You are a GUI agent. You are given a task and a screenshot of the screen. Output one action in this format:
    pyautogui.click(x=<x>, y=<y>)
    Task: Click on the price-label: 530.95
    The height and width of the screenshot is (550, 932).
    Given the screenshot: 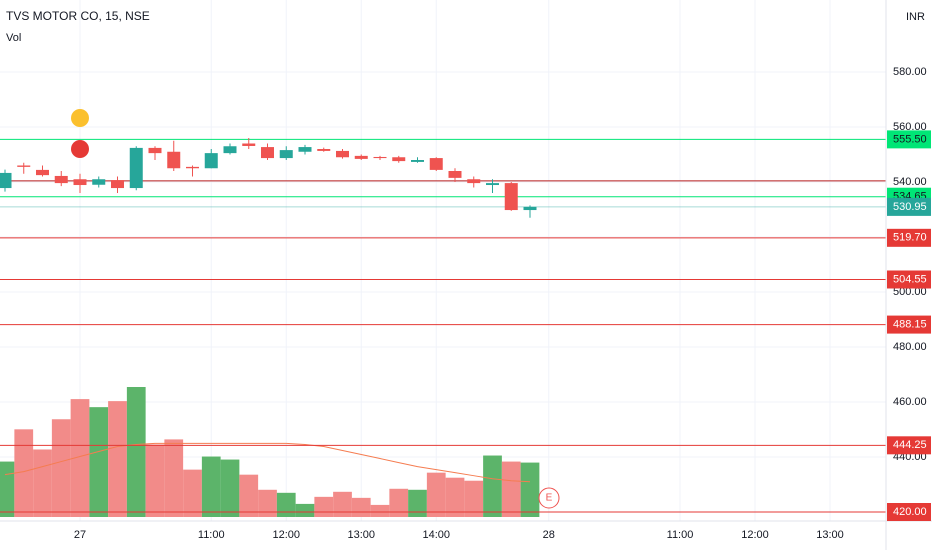 What is the action you would take?
    pyautogui.click(x=910, y=207)
    